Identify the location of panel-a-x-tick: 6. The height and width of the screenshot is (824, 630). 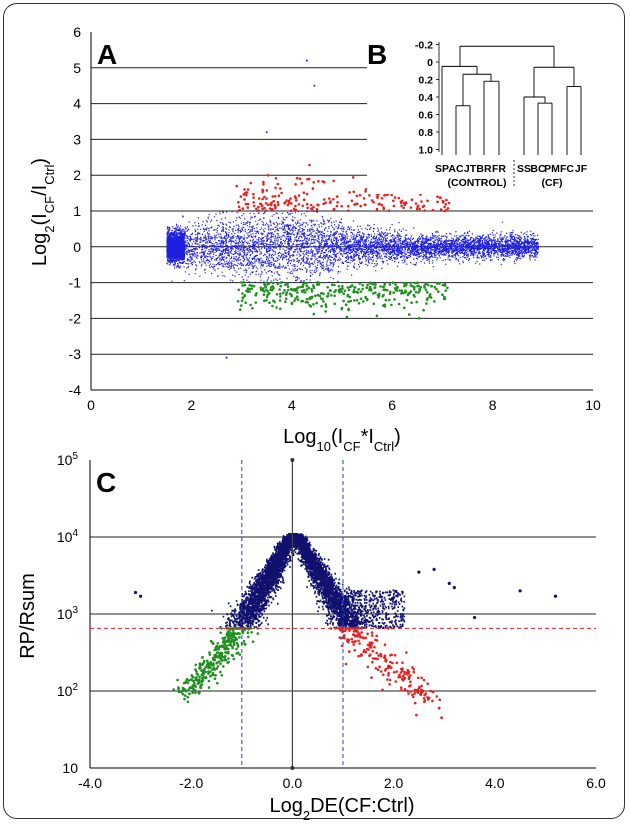
(392, 405).